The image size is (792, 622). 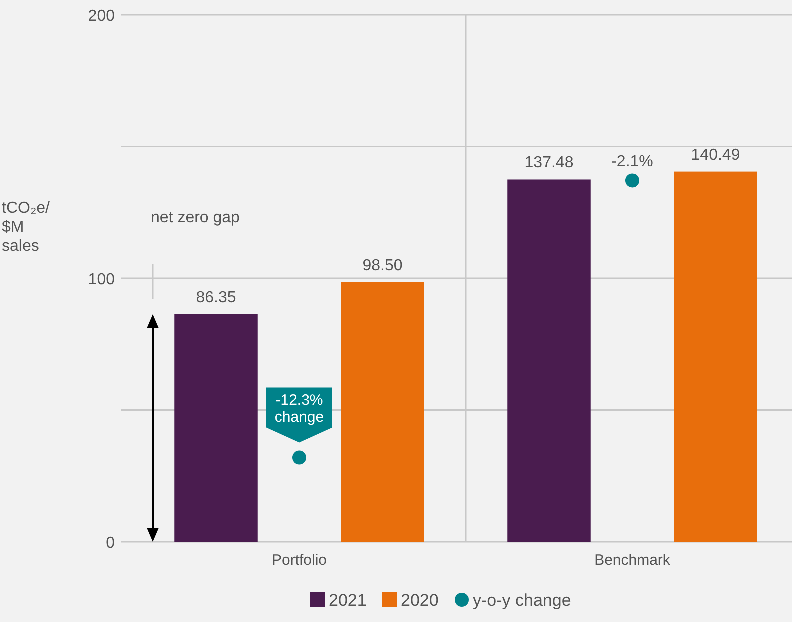 What do you see at coordinates (102, 16) in the screenshot?
I see `y-tick-label: 200` at bounding box center [102, 16].